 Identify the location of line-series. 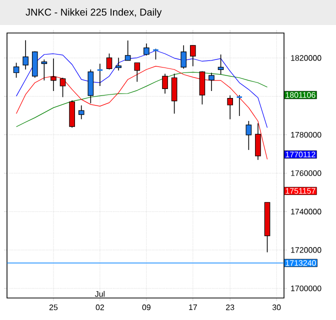
(142, 100).